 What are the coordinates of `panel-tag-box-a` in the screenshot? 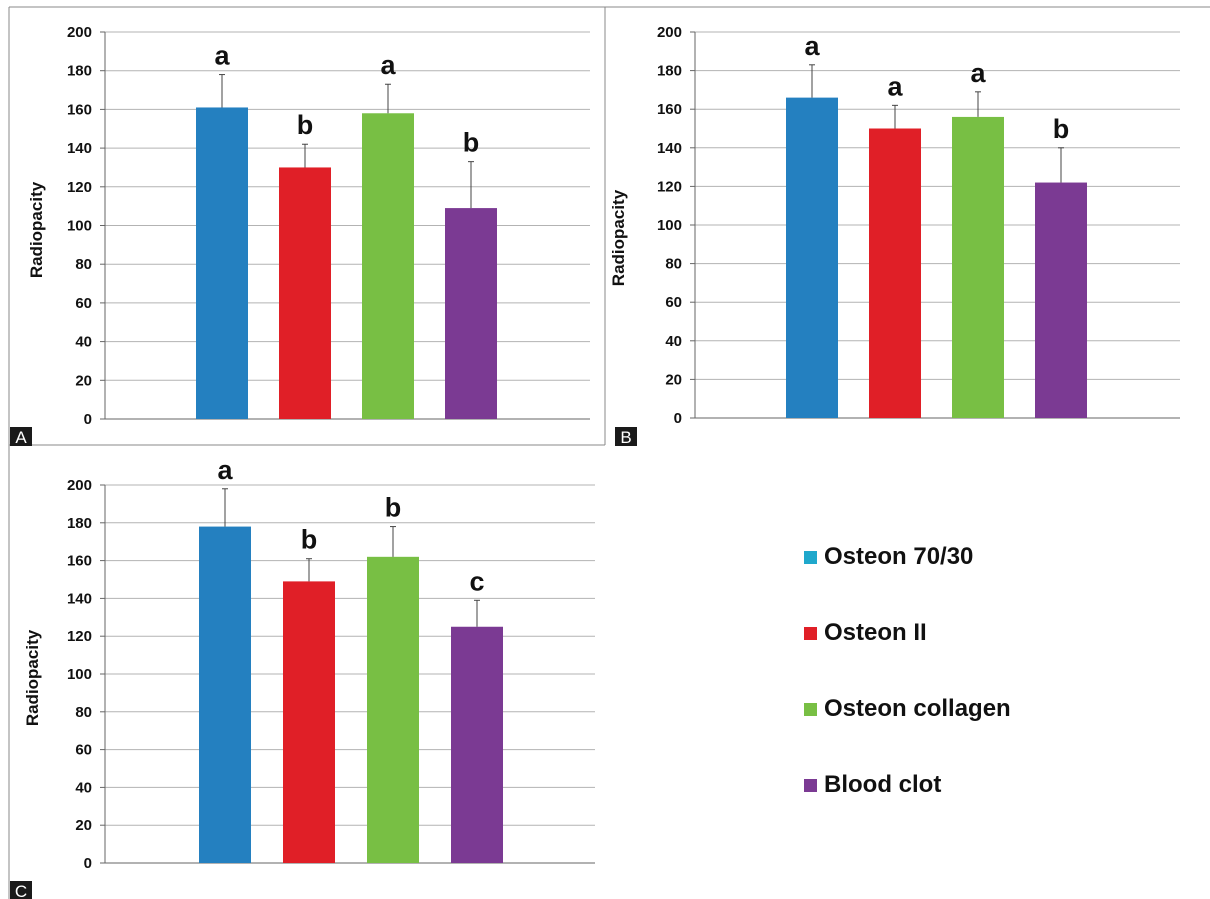 It's located at (21, 436).